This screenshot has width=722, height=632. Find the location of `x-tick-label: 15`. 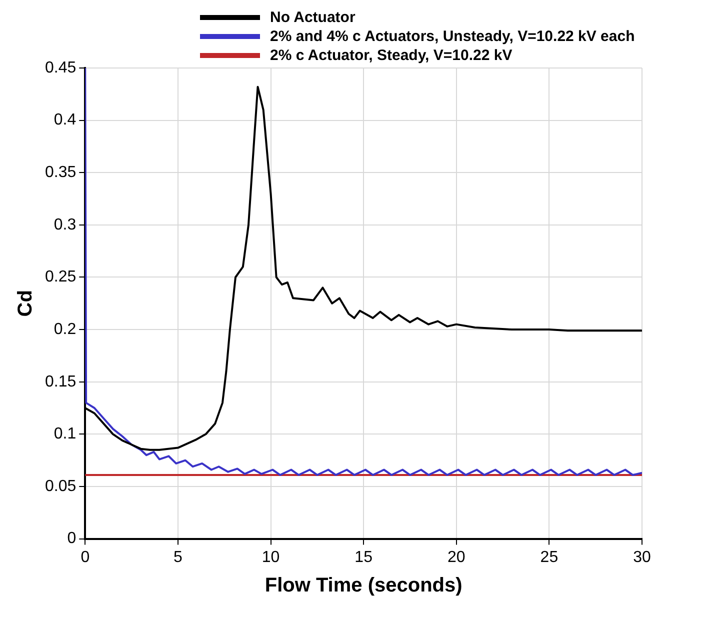

x-tick-label: 15 is located at coordinates (363, 557).